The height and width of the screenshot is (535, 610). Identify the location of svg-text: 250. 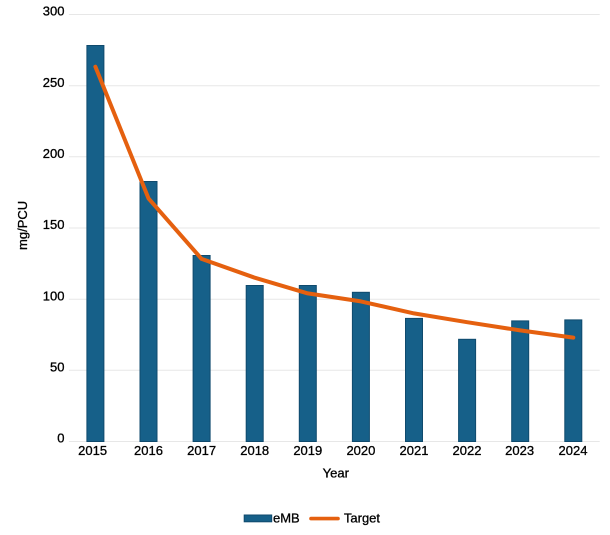
(54, 82).